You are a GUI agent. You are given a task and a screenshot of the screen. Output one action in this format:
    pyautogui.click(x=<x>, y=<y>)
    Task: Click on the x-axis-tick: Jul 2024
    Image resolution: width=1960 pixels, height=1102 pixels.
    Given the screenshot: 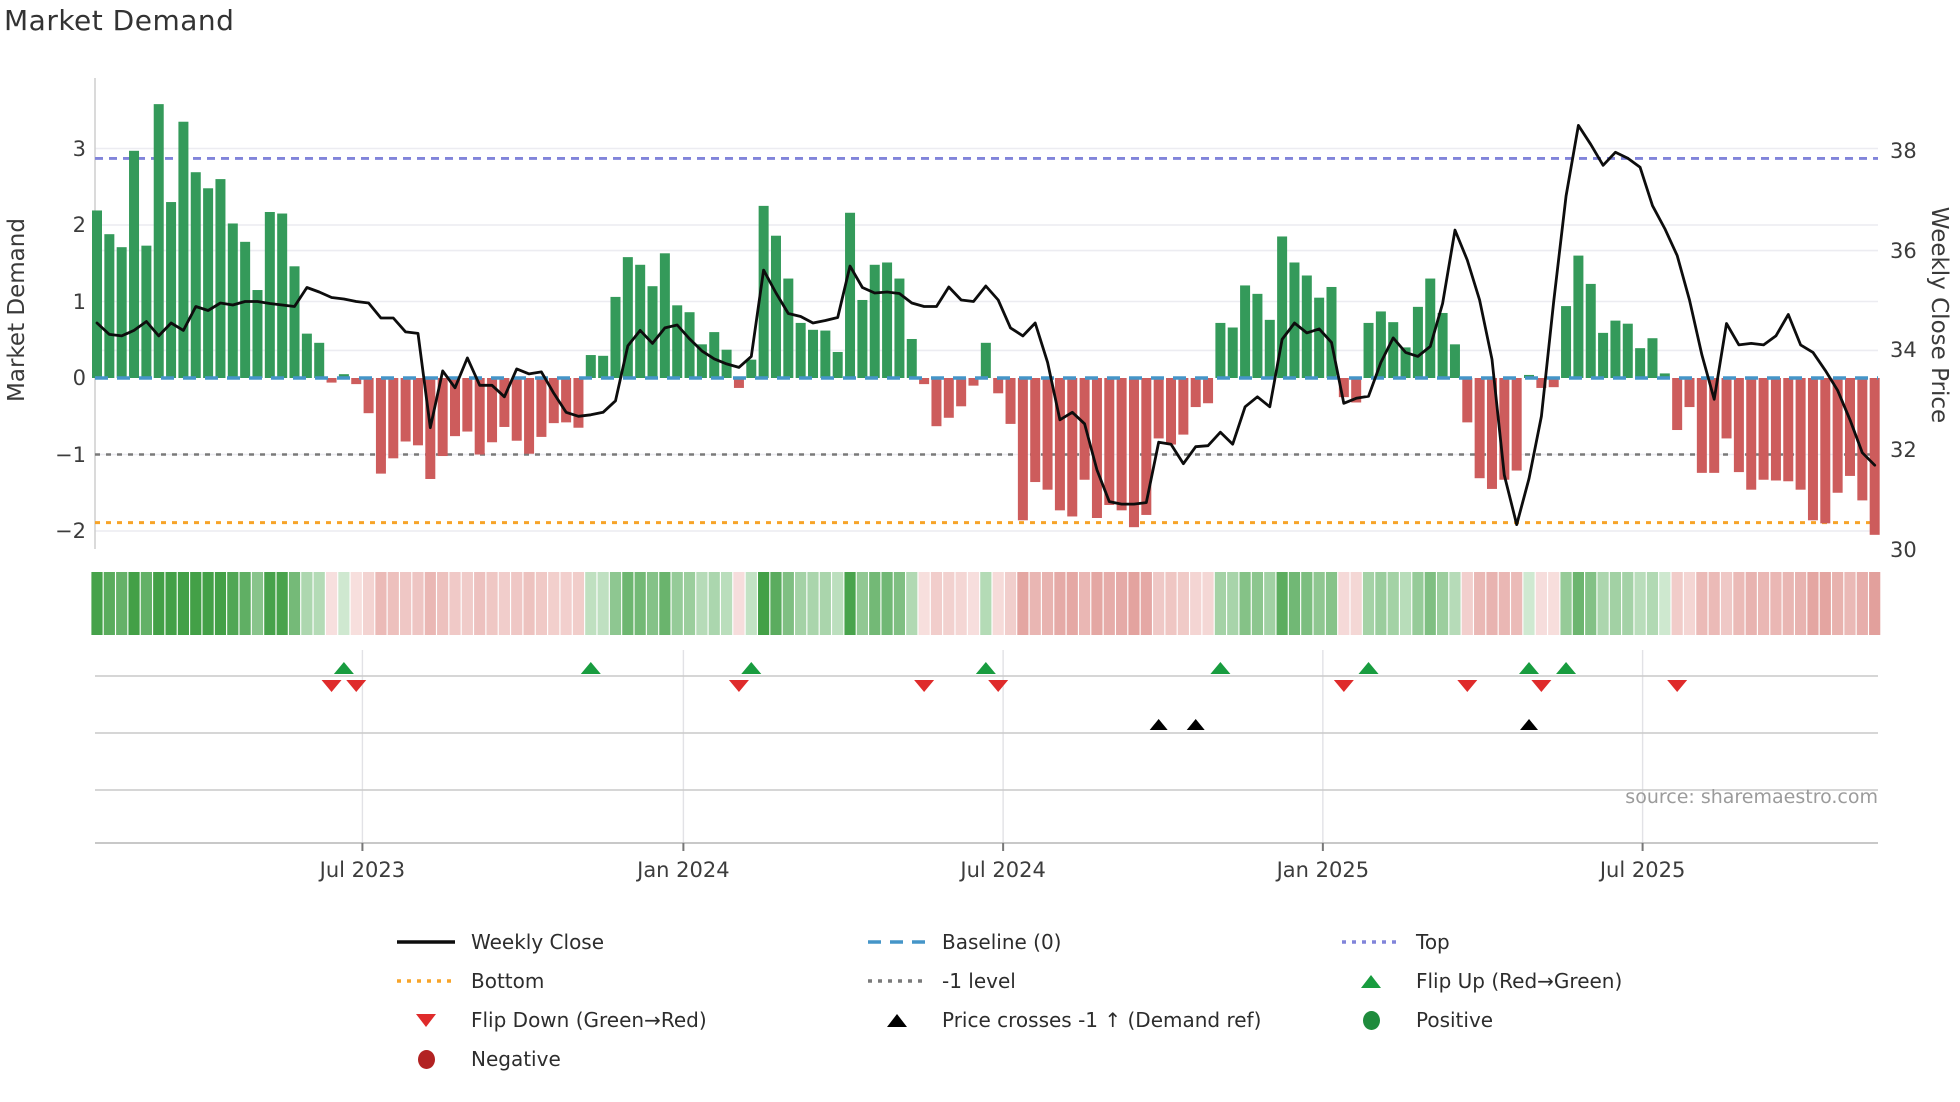 What is the action you would take?
    pyautogui.click(x=1003, y=870)
    